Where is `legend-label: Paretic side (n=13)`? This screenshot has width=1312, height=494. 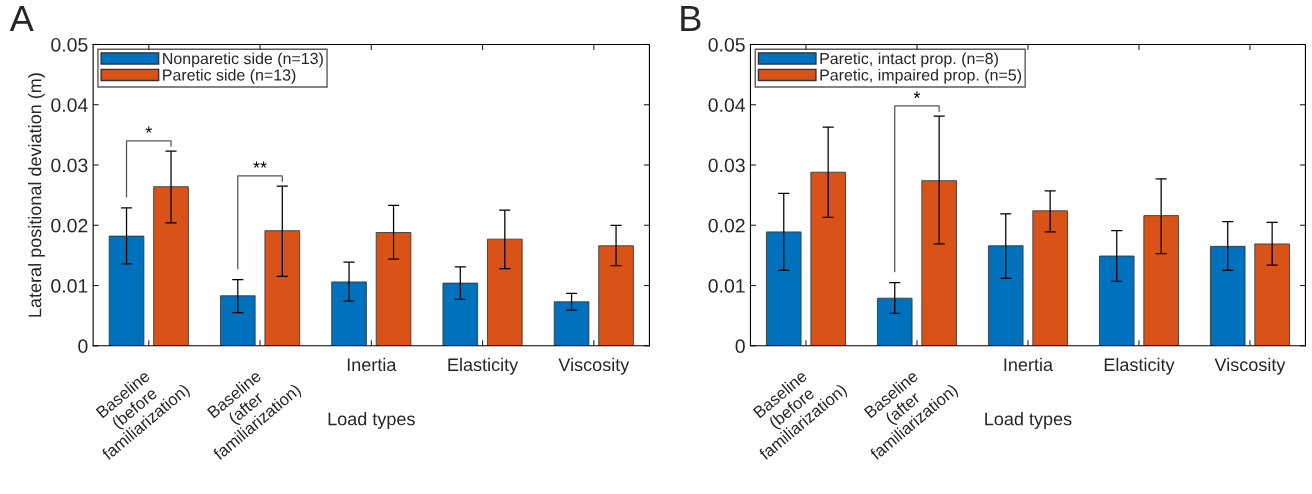
legend-label: Paretic side (n=13) is located at coordinates (229, 76).